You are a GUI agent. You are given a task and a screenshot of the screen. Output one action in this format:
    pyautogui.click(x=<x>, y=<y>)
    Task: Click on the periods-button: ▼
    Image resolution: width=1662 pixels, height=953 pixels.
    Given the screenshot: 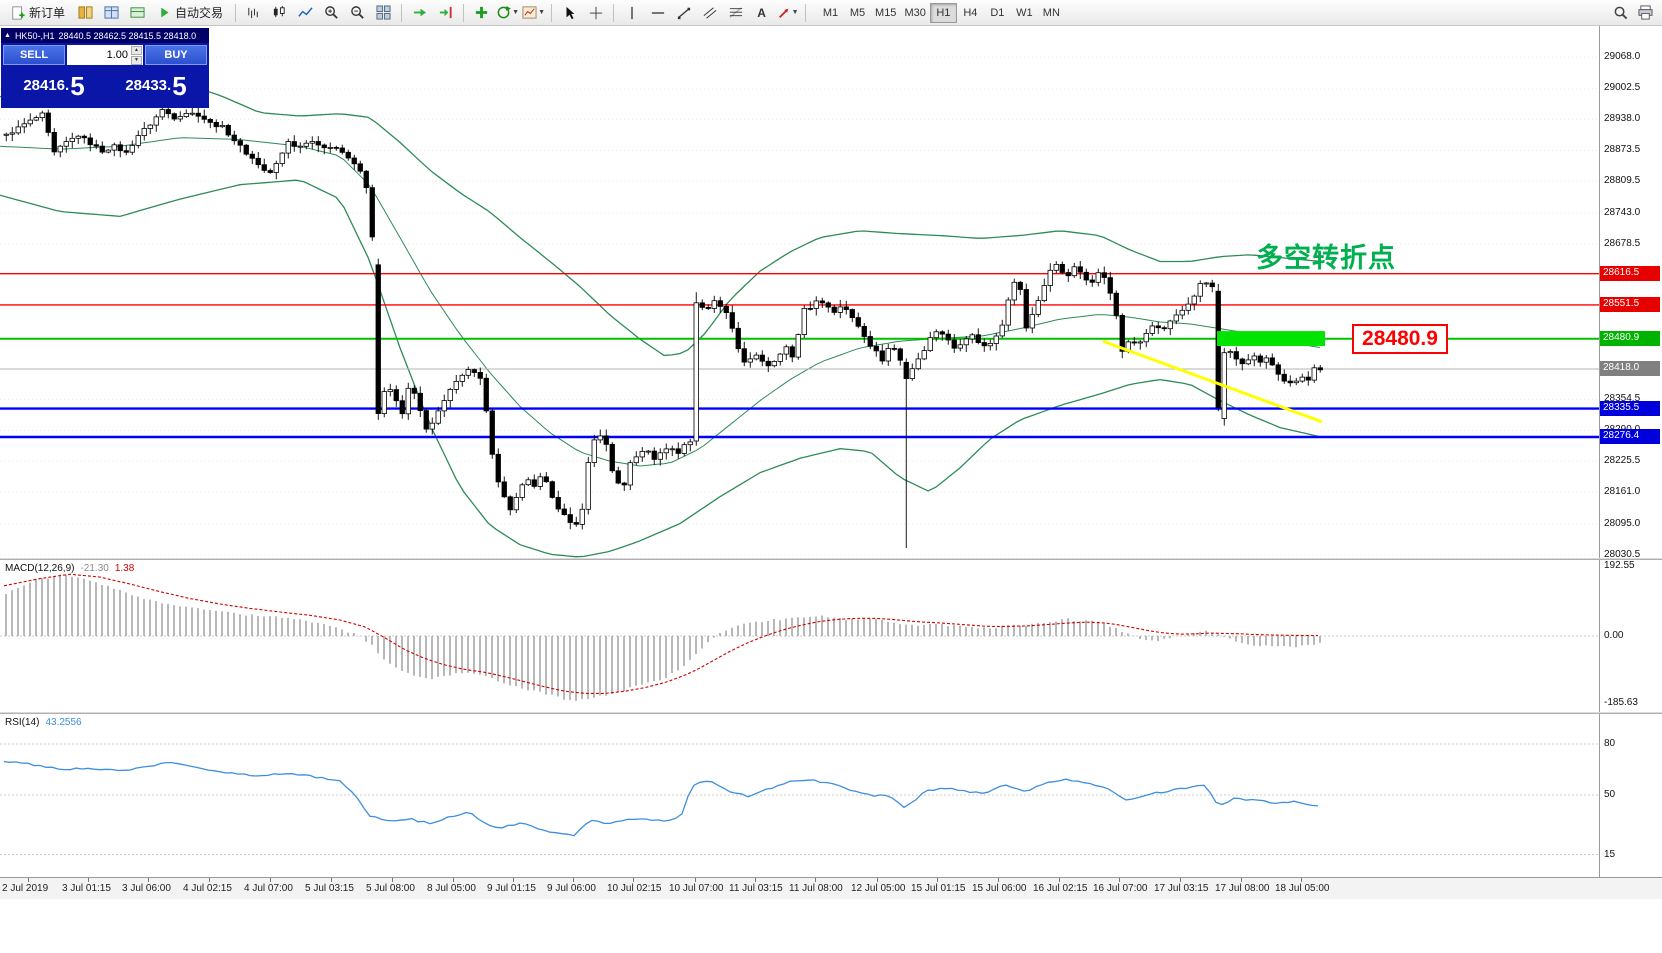 What is the action you would take?
    pyautogui.click(x=507, y=13)
    